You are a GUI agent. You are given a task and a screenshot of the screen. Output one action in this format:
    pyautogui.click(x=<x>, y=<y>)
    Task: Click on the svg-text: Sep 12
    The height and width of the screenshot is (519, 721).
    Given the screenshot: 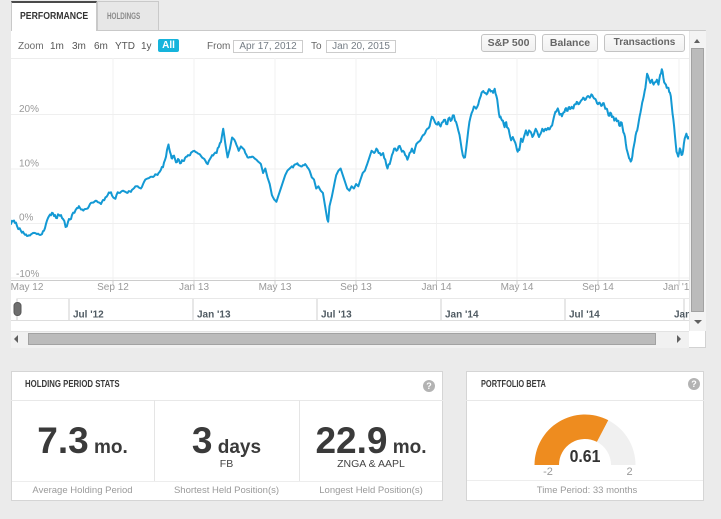 What is the action you would take?
    pyautogui.click(x=113, y=287)
    